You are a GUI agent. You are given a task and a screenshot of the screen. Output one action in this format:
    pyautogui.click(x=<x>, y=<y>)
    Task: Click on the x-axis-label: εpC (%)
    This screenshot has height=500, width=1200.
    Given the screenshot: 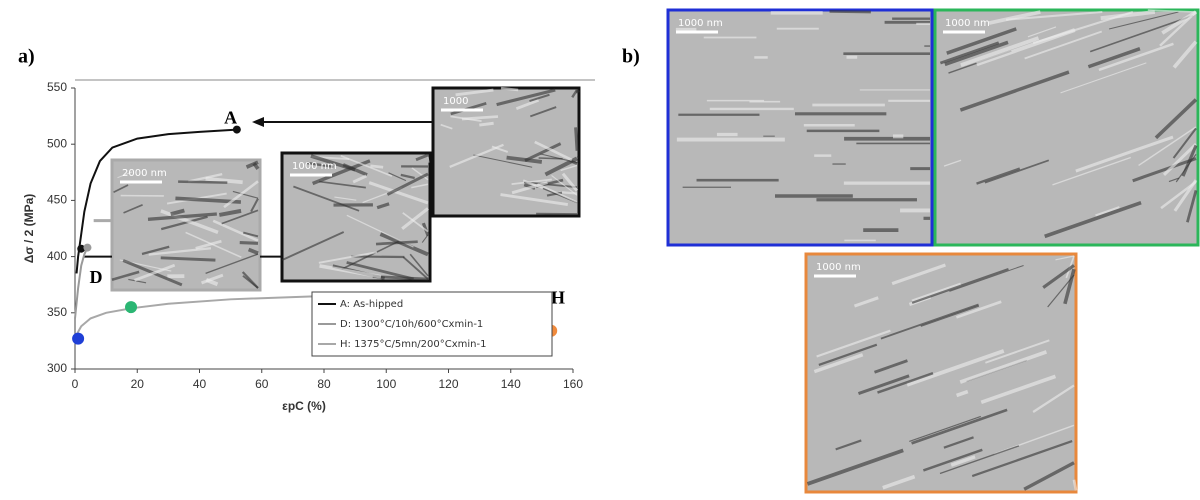 What is the action you would take?
    pyautogui.click(x=304, y=406)
    